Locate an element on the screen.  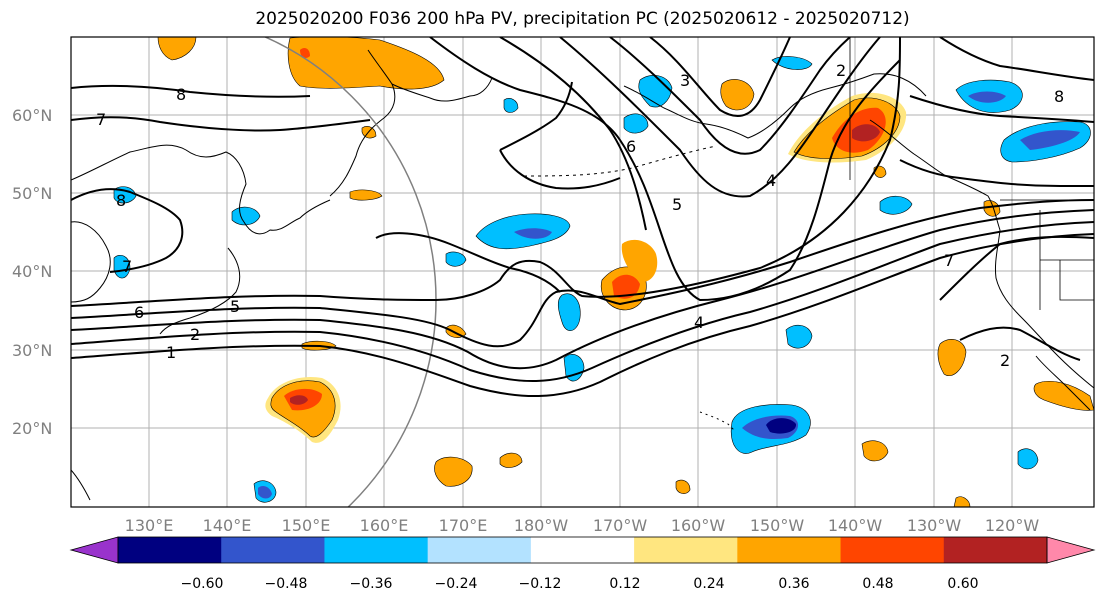
lat-label: 40°N is located at coordinates (32, 271).